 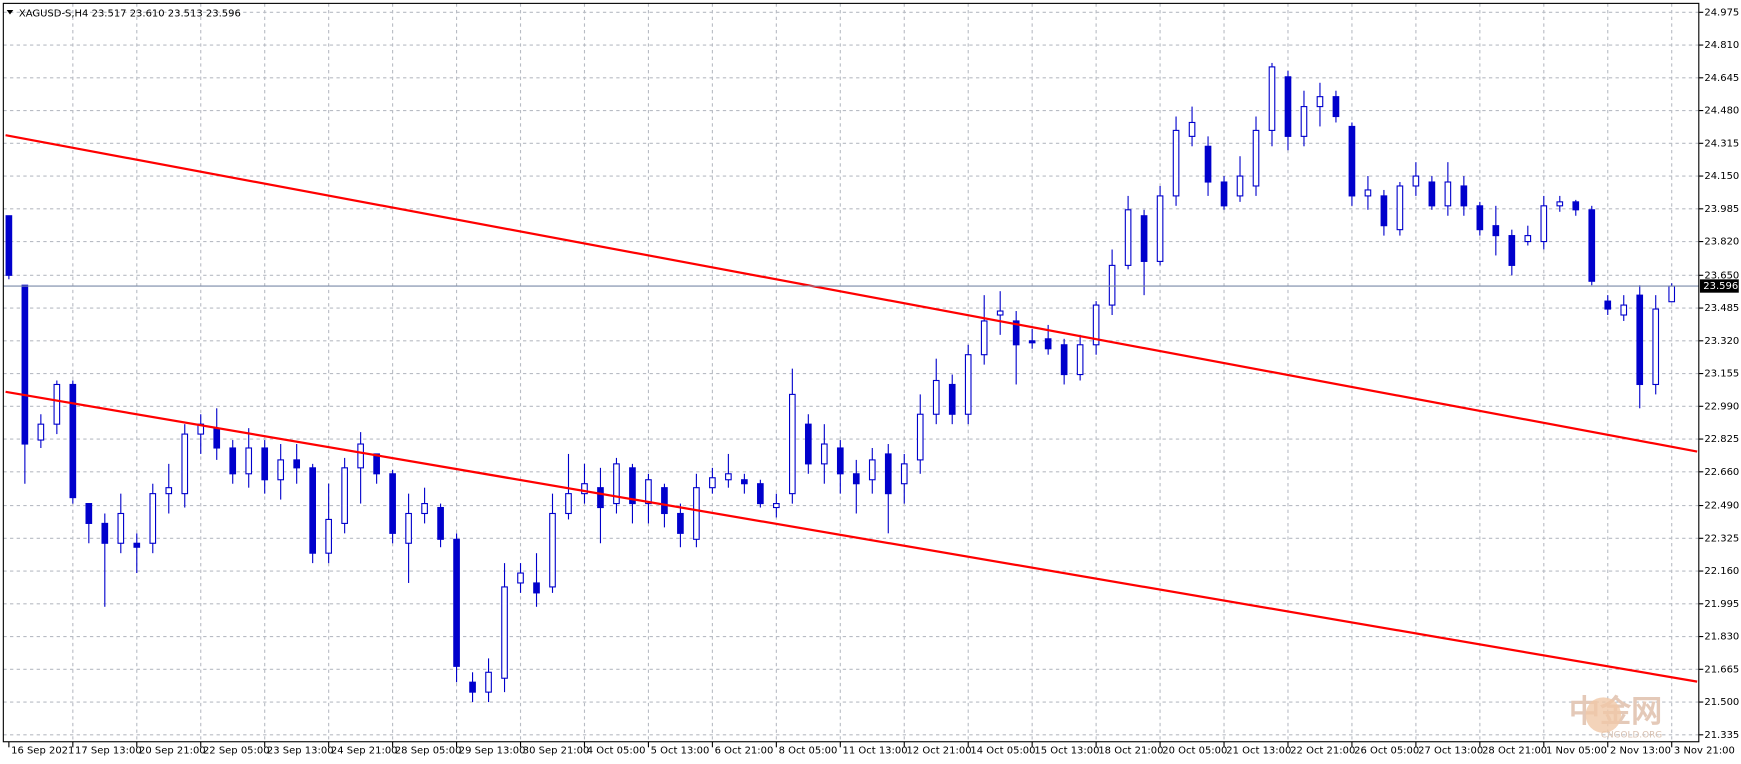 What do you see at coordinates (1721, 308) in the screenshot?
I see `y-tick-label: 23.485` at bounding box center [1721, 308].